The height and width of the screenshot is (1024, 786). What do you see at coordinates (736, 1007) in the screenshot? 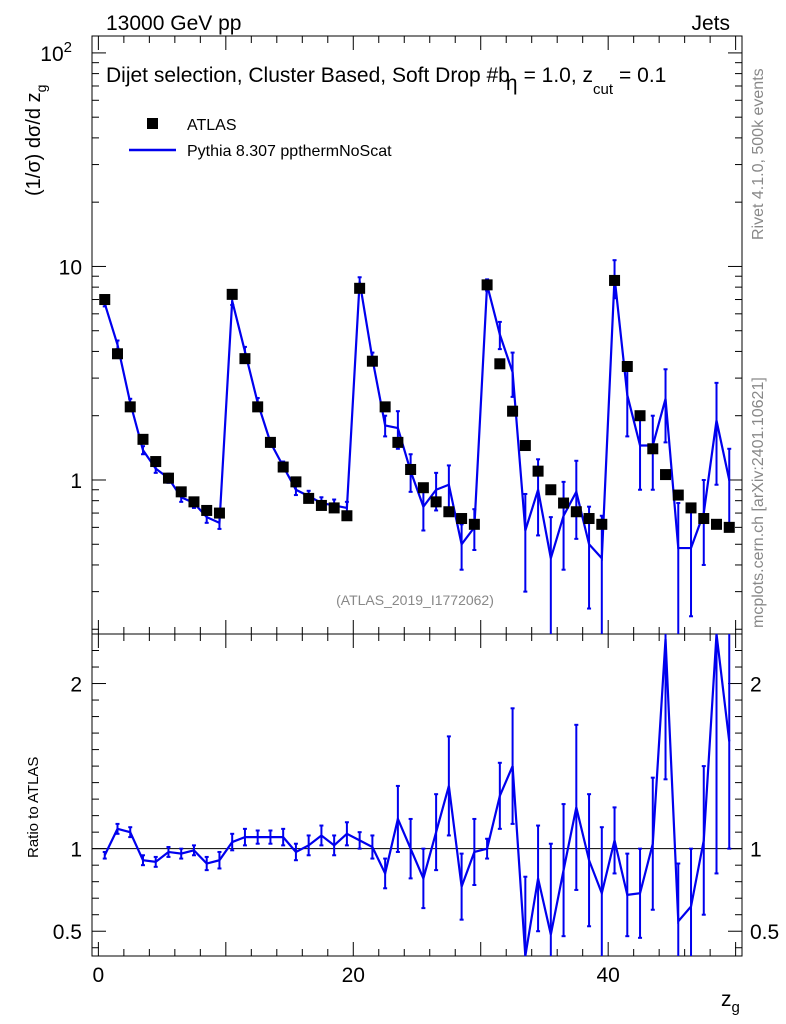
I see `x-axis-title-sub: g` at bounding box center [736, 1007].